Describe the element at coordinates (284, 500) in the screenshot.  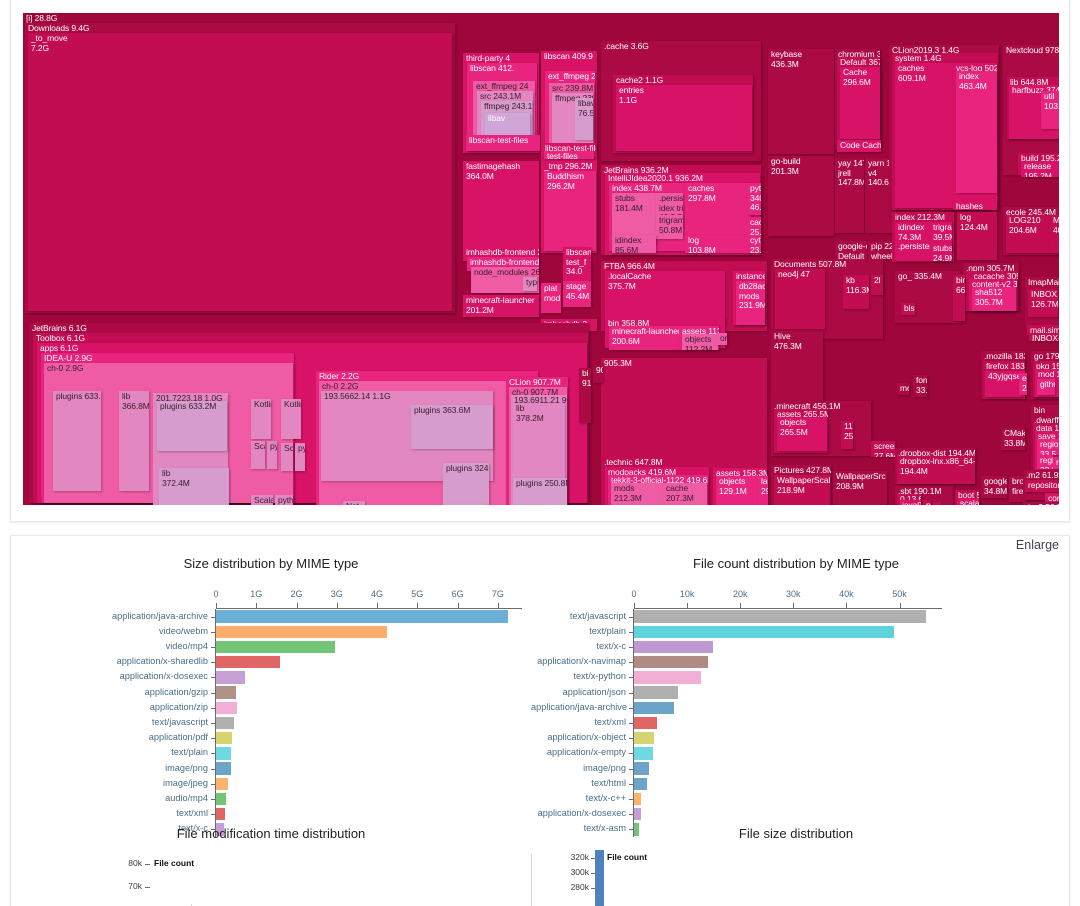
I see `treemap-cell: pyth` at that location.